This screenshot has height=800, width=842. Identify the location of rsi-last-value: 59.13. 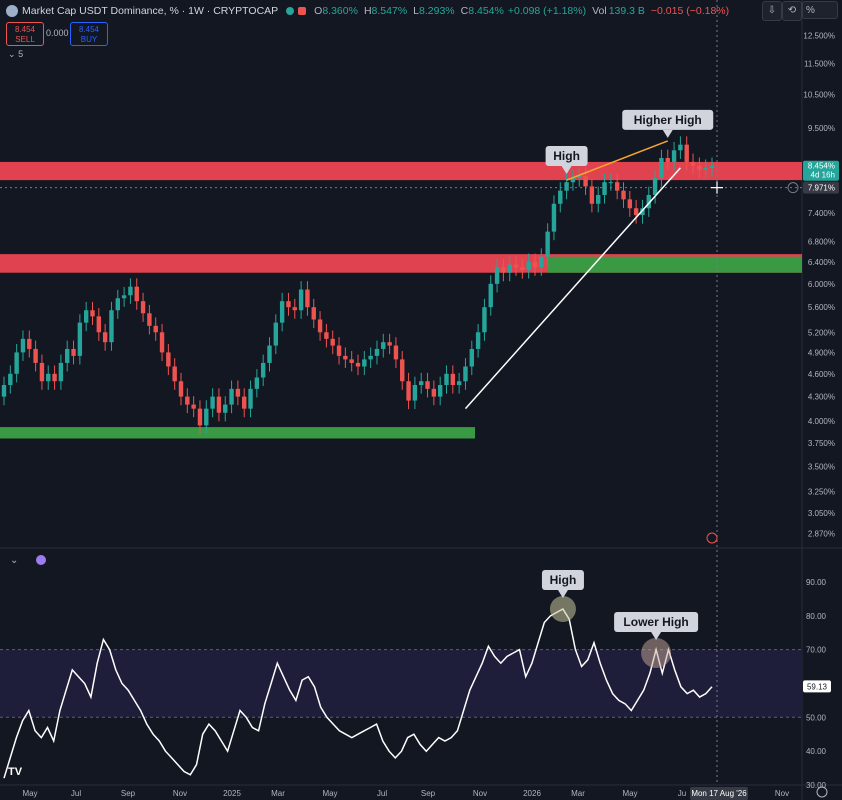
(817, 686).